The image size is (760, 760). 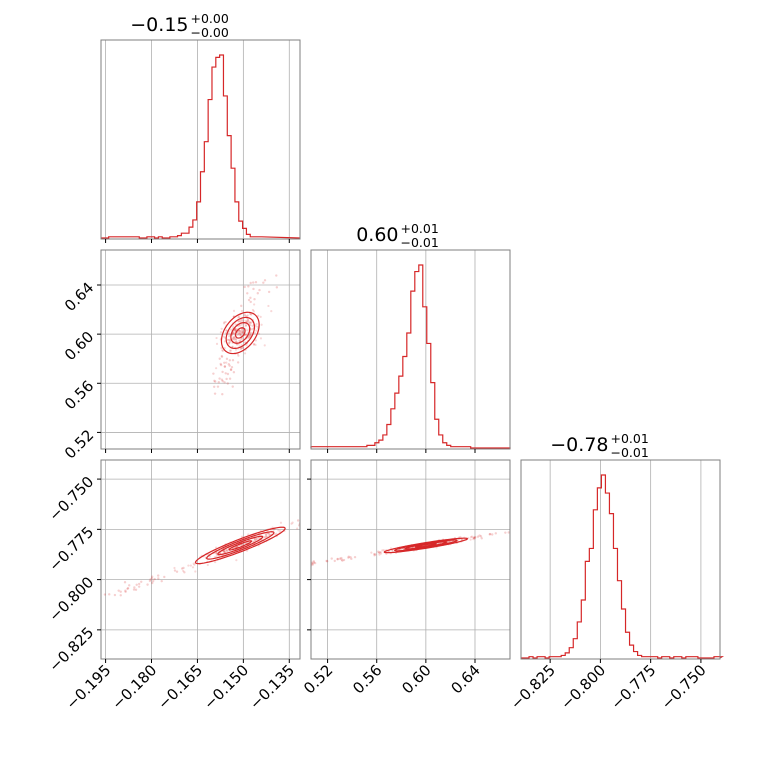 What do you see at coordinates (630, 438) in the screenshot?
I see `hist-2-title-plus: +0.01` at bounding box center [630, 438].